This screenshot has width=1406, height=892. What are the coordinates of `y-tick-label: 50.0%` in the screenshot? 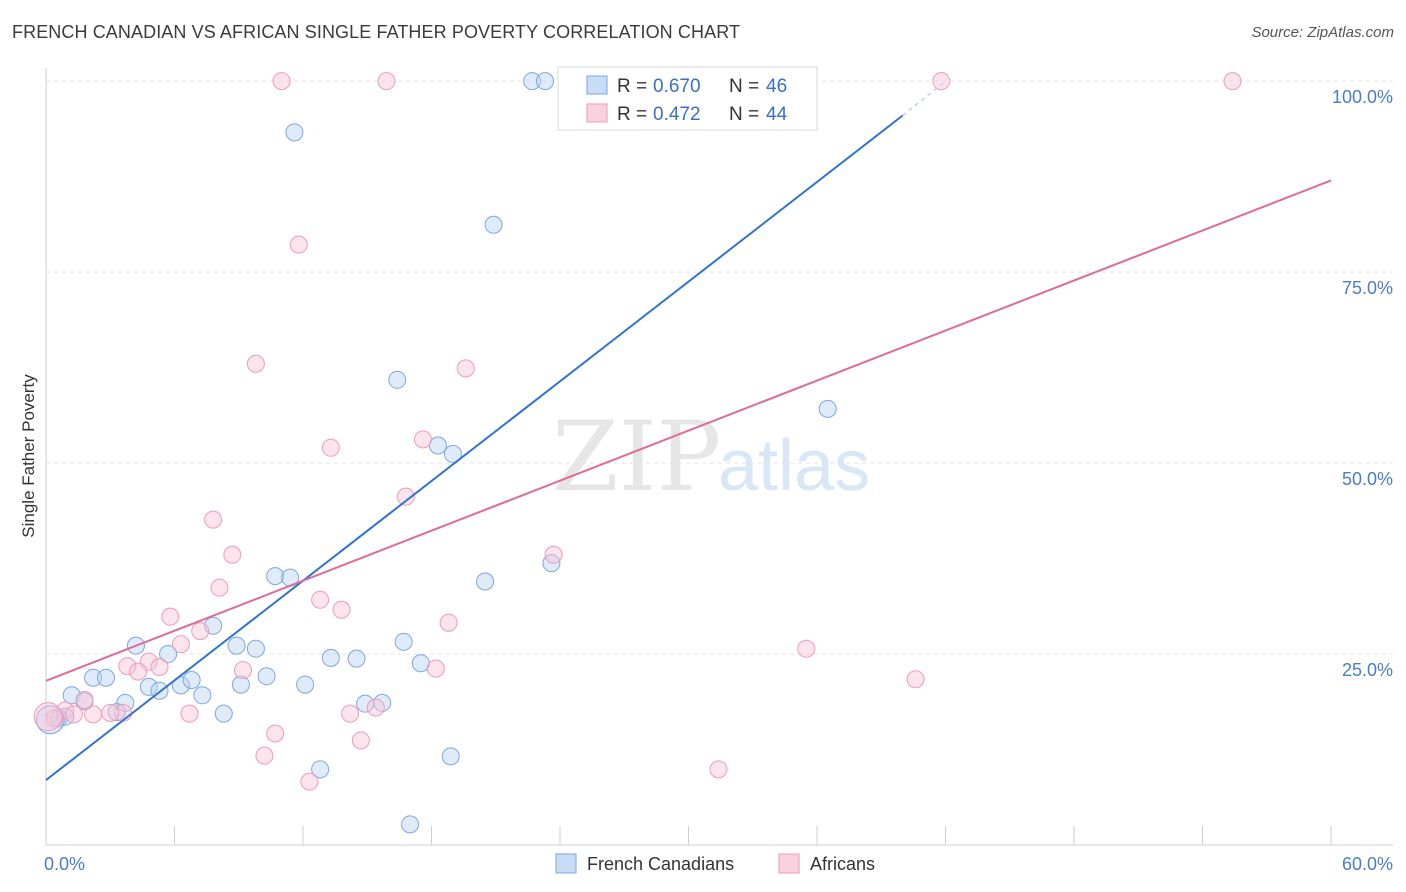 It's located at (1367, 479).